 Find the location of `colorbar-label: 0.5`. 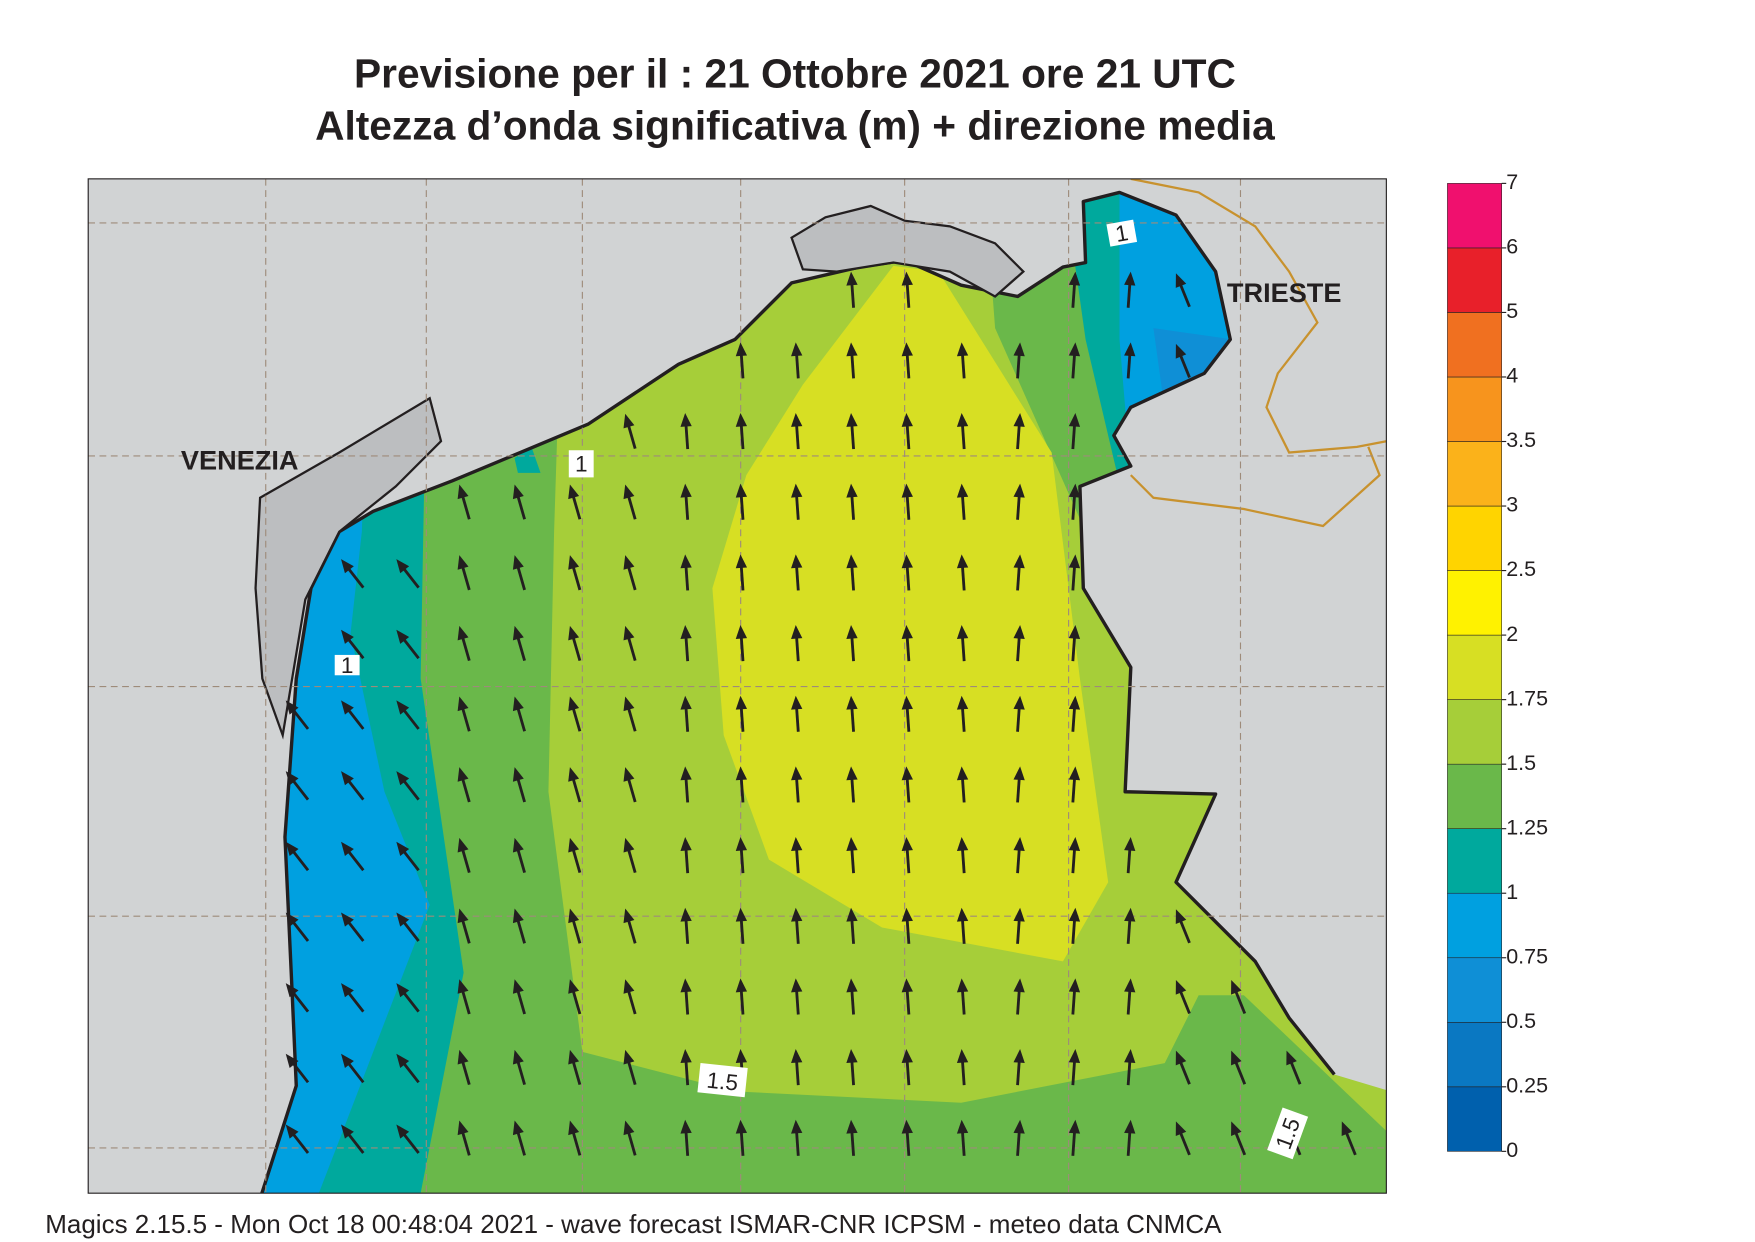

colorbar-label: 0.5 is located at coordinates (1521, 1021).